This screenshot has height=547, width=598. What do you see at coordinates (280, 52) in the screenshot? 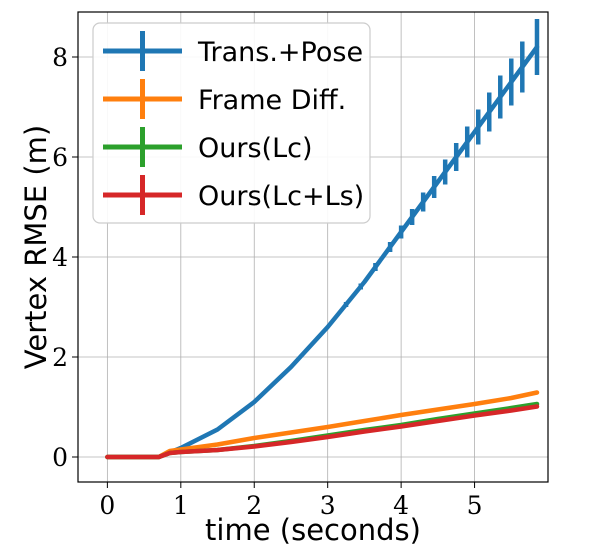
I see `legend-label: Trans.+Pose` at bounding box center [280, 52].